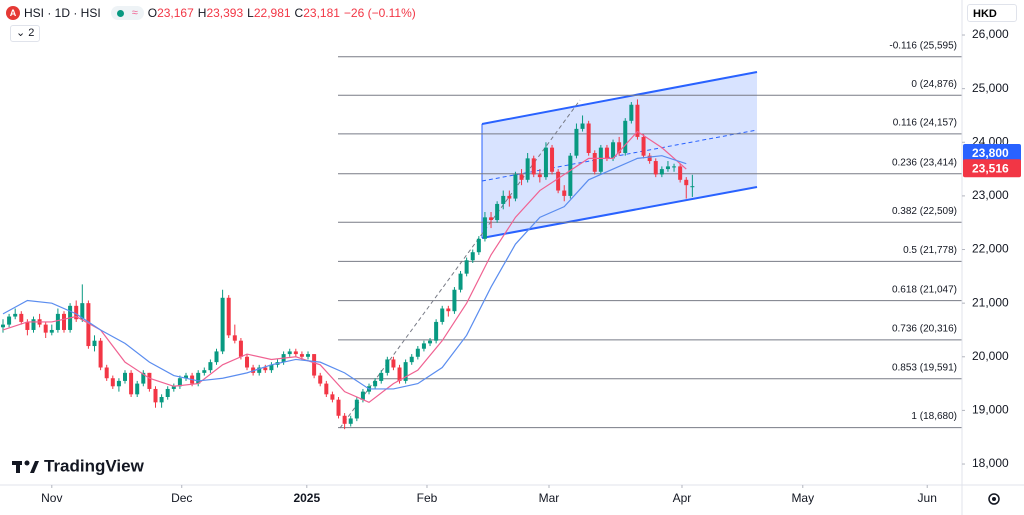 This screenshot has width=1024, height=515. Describe the element at coordinates (927, 498) in the screenshot. I see `x-tick-label: Jun` at that location.